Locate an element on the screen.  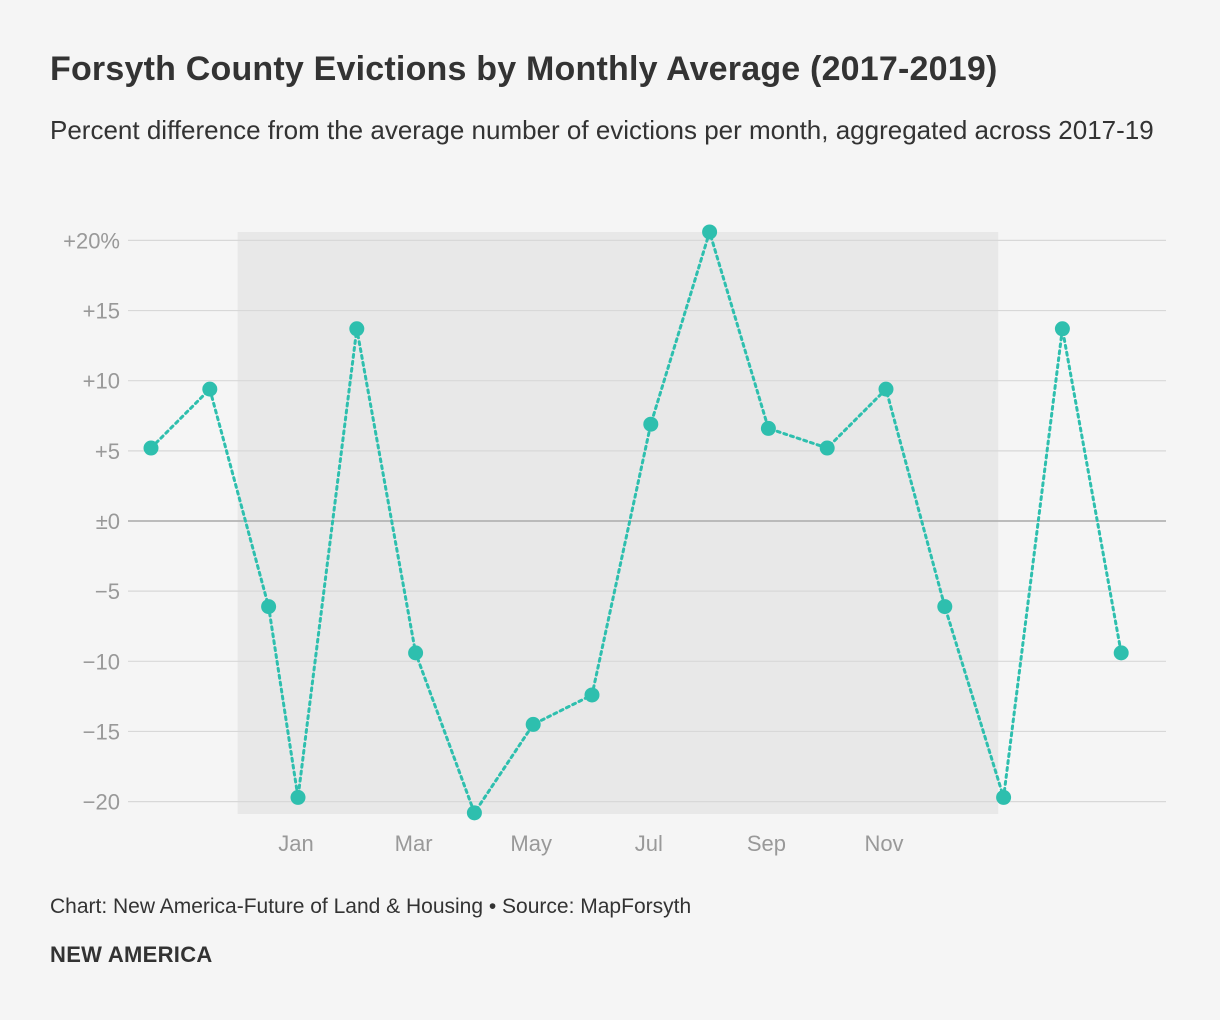
brand-logo-text: NEW AMERICA is located at coordinates (131, 954).